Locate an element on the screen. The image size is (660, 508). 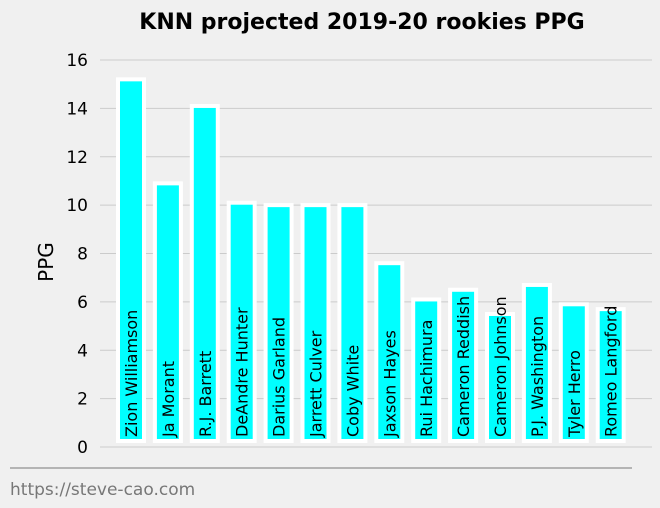
bar-label: Zion Williamson is located at coordinates (131, 373).